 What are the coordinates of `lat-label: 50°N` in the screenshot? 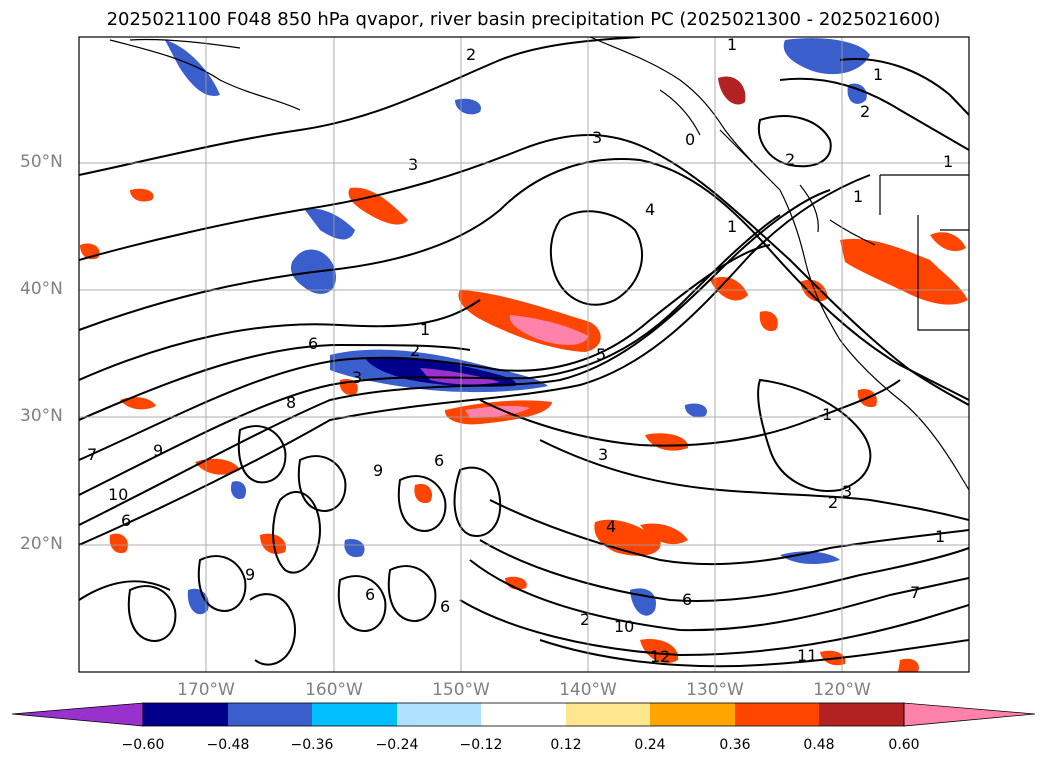 It's located at (41, 162).